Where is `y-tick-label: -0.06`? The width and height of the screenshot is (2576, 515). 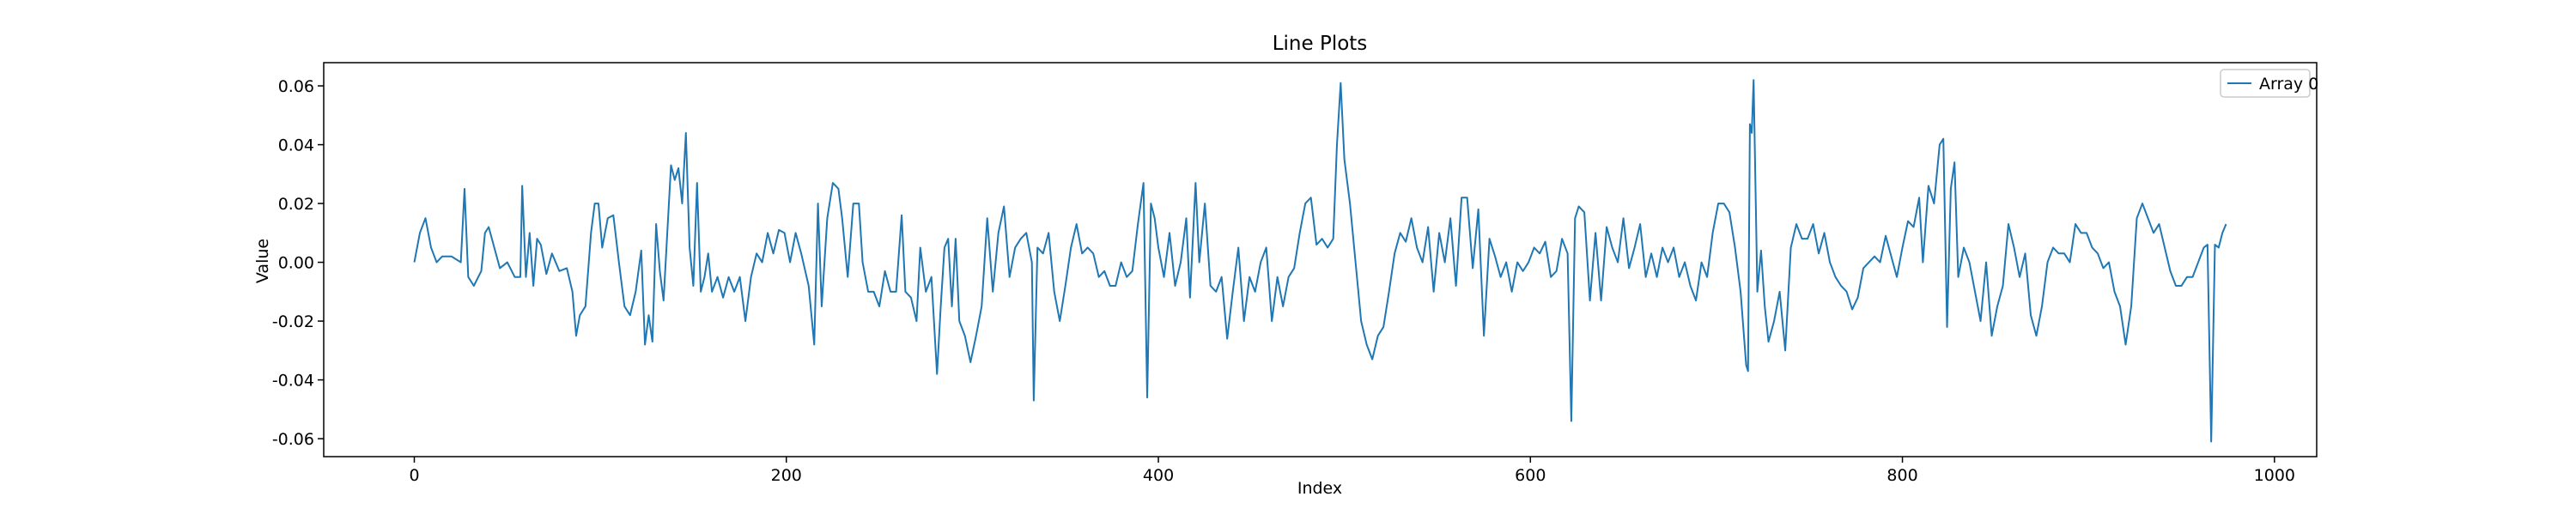 y-tick-label: -0.06 is located at coordinates (293, 439).